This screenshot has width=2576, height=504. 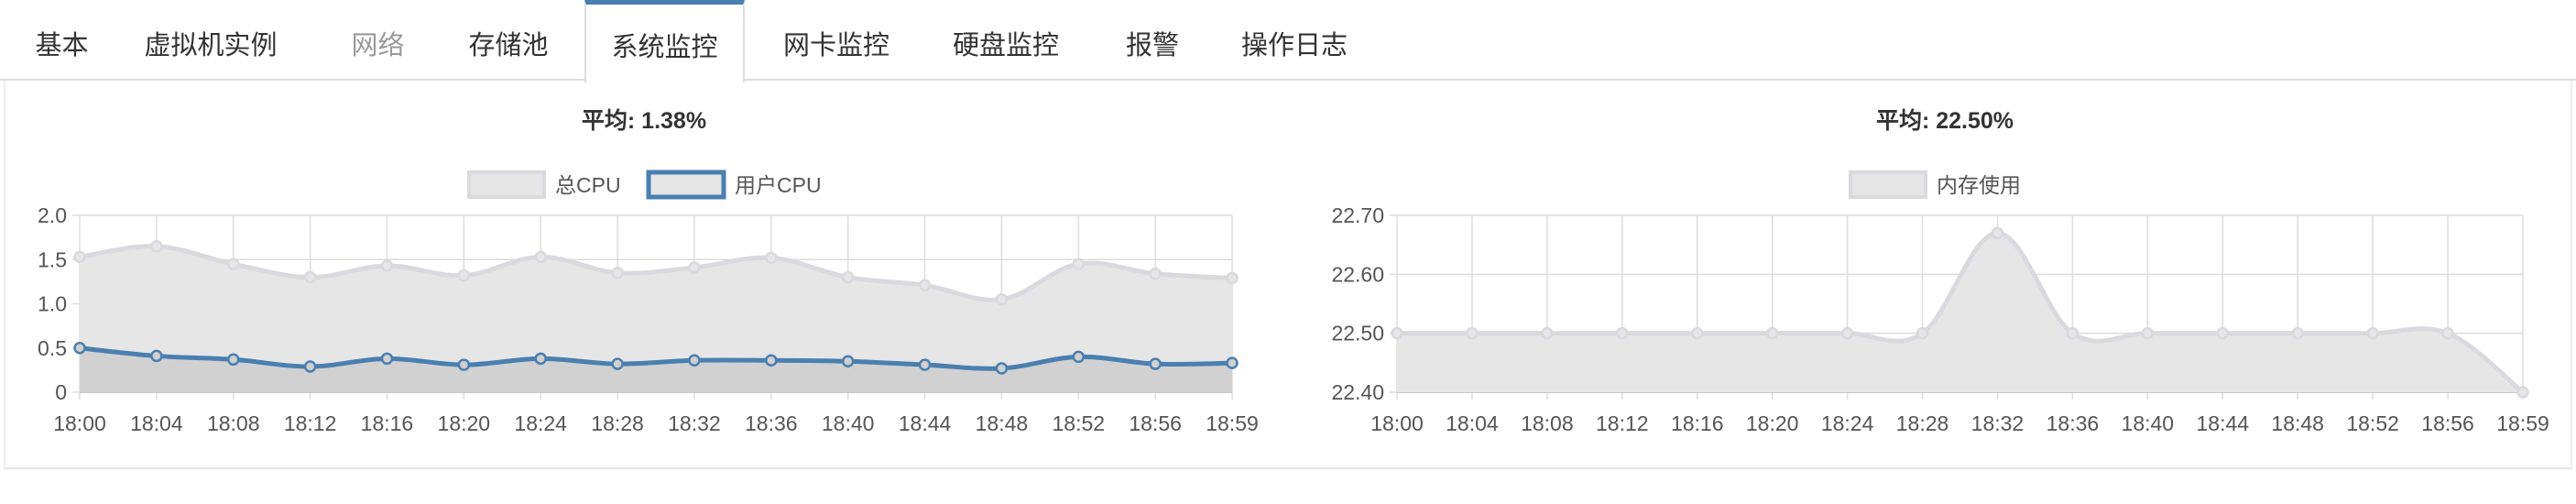 What do you see at coordinates (211, 45) in the screenshot?
I see `tab-vm-instances: 虚拟机实例` at bounding box center [211, 45].